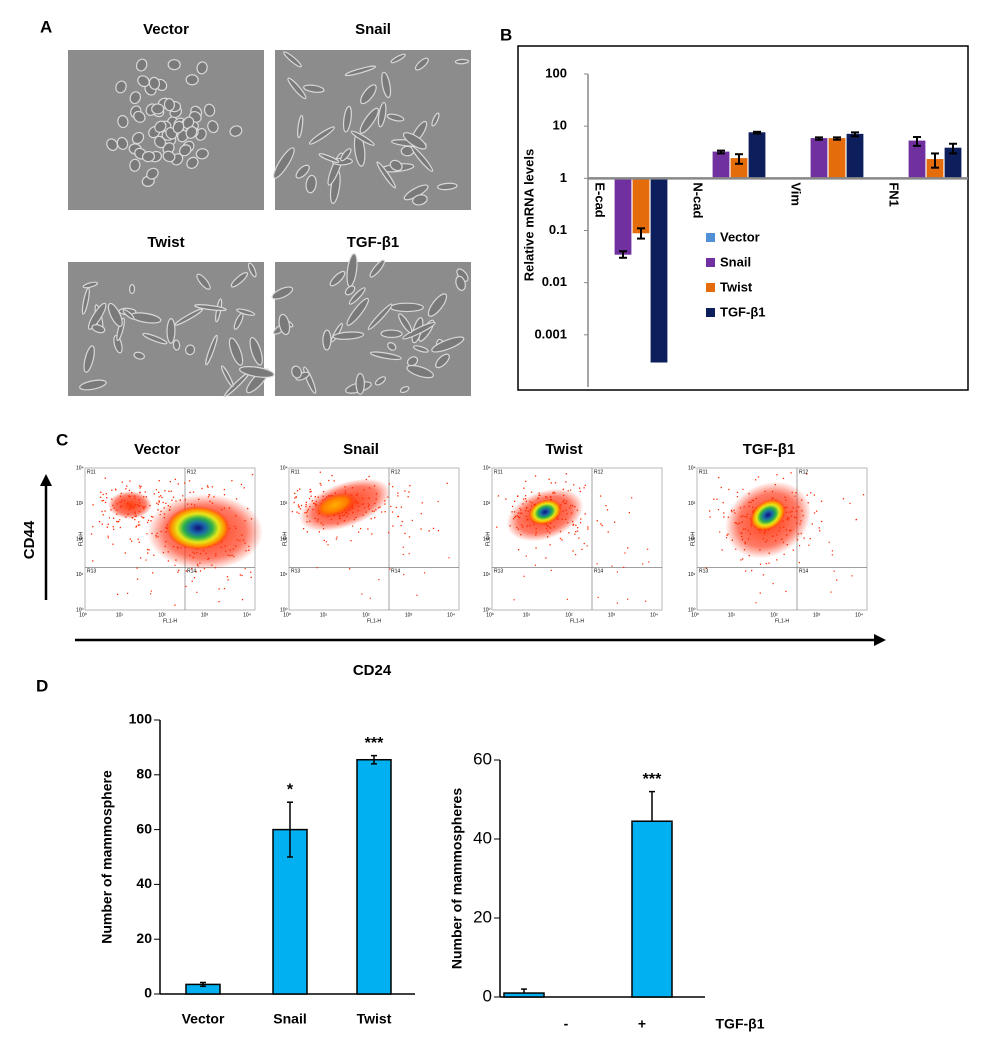 This screenshot has height=1050, width=983. What do you see at coordinates (652, 779) in the screenshot?
I see `significance: ***` at bounding box center [652, 779].